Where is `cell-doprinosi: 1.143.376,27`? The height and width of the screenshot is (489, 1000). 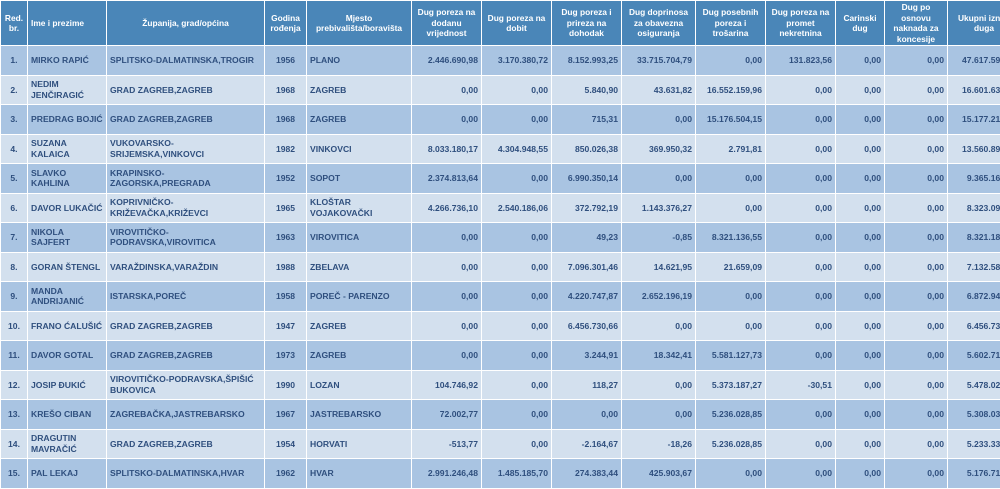
cell-doprinosi: 1.143.376,27 is located at coordinates (659, 208).